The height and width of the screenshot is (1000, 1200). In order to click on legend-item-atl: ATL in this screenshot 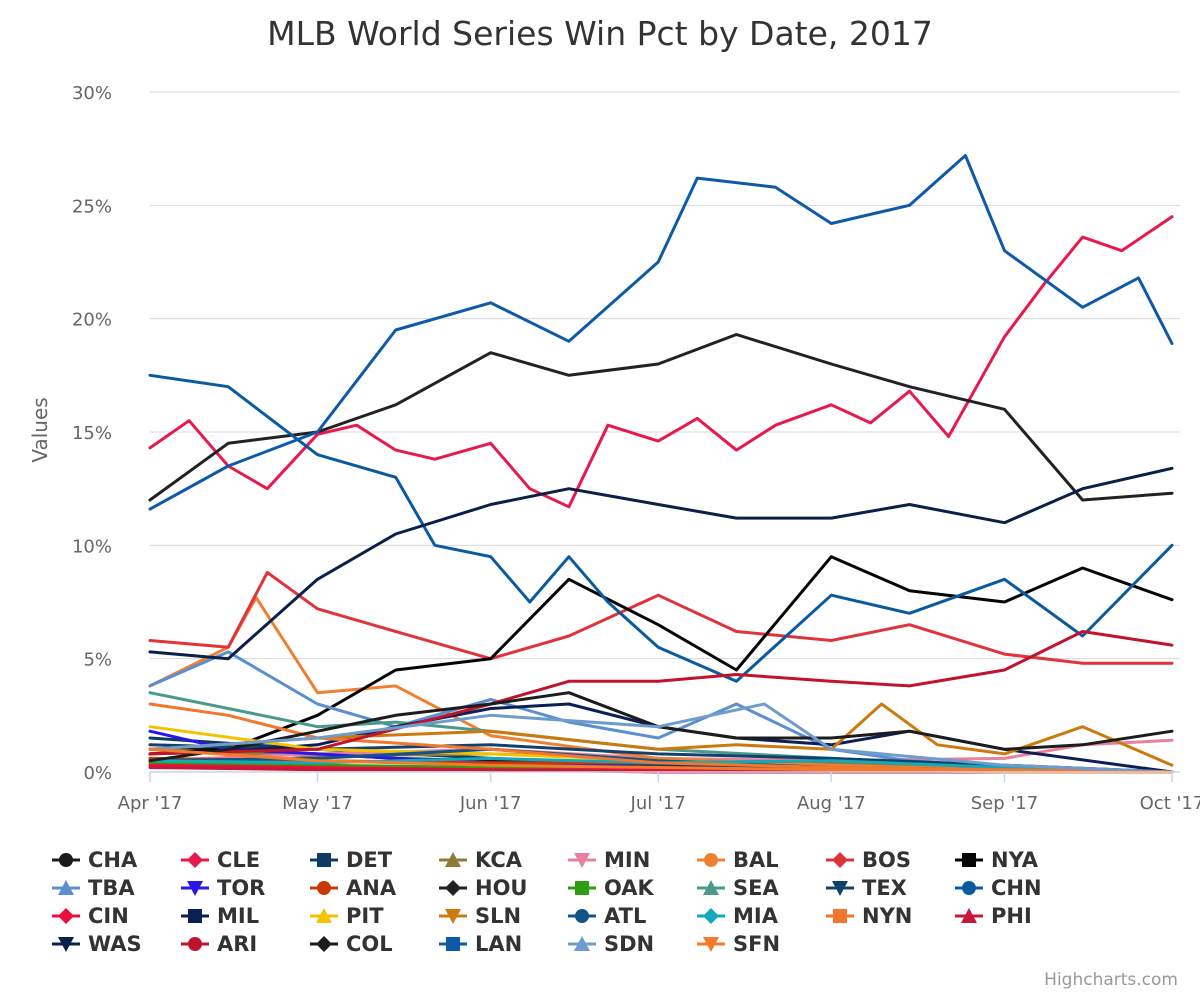, I will do `click(607, 916)`.